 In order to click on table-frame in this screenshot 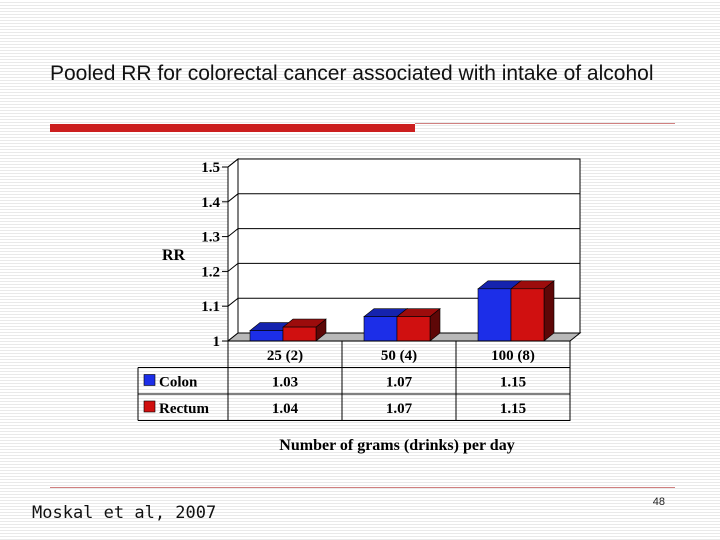, I will do `click(399, 380)`.